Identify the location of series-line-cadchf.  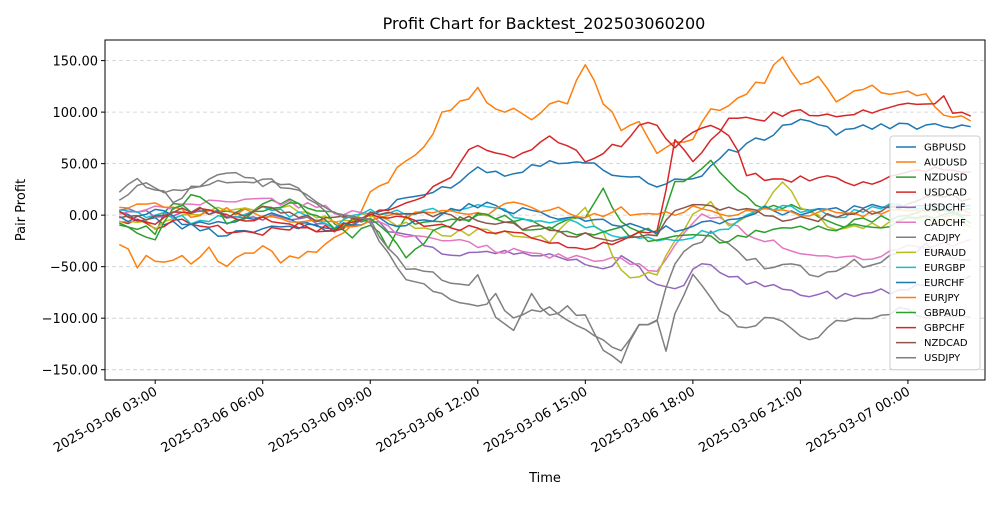
(545, 234).